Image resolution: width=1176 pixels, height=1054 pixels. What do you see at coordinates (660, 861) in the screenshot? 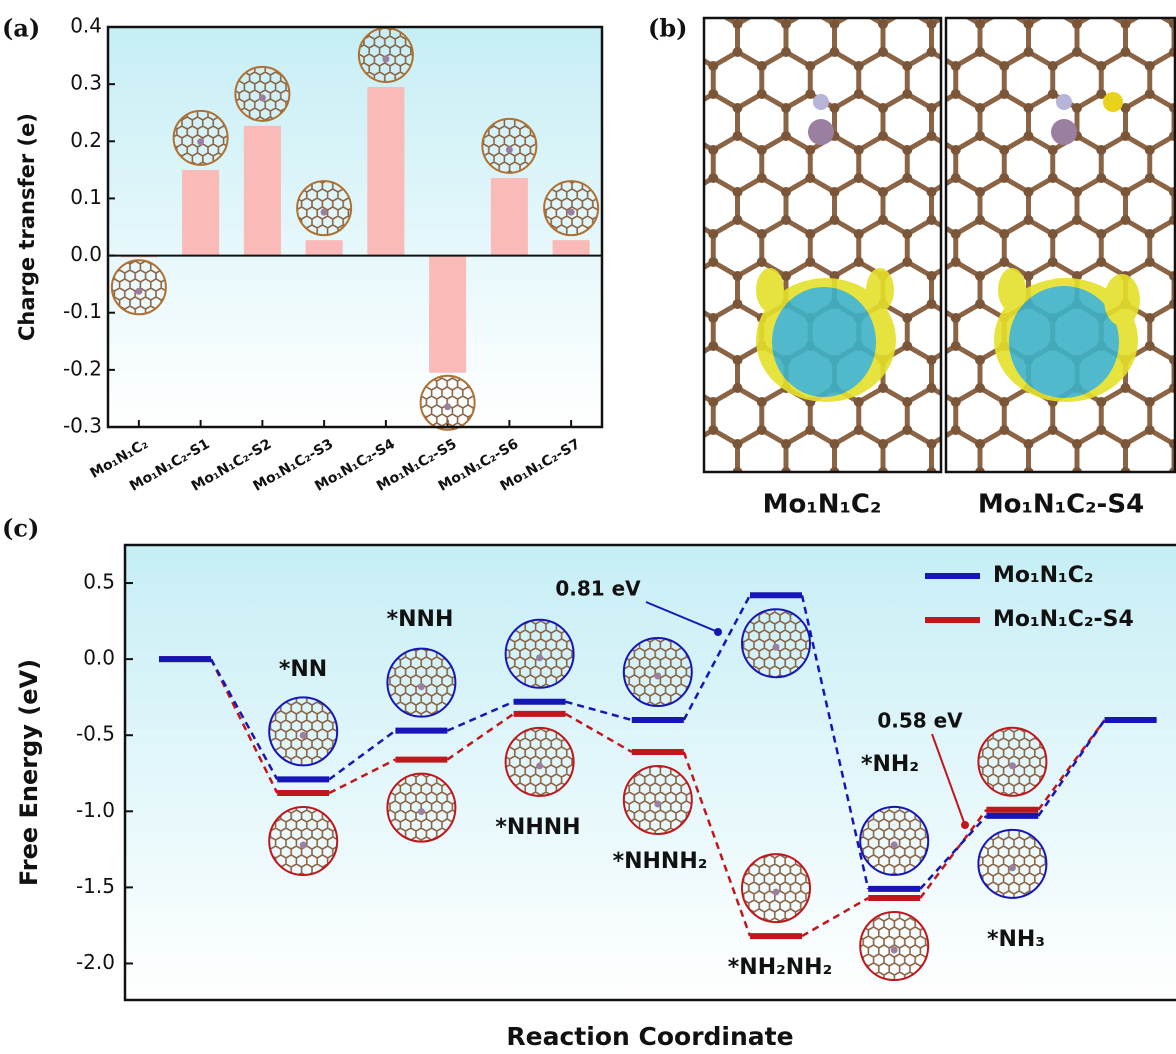
I see `state-label: *NHNH₂` at bounding box center [660, 861].